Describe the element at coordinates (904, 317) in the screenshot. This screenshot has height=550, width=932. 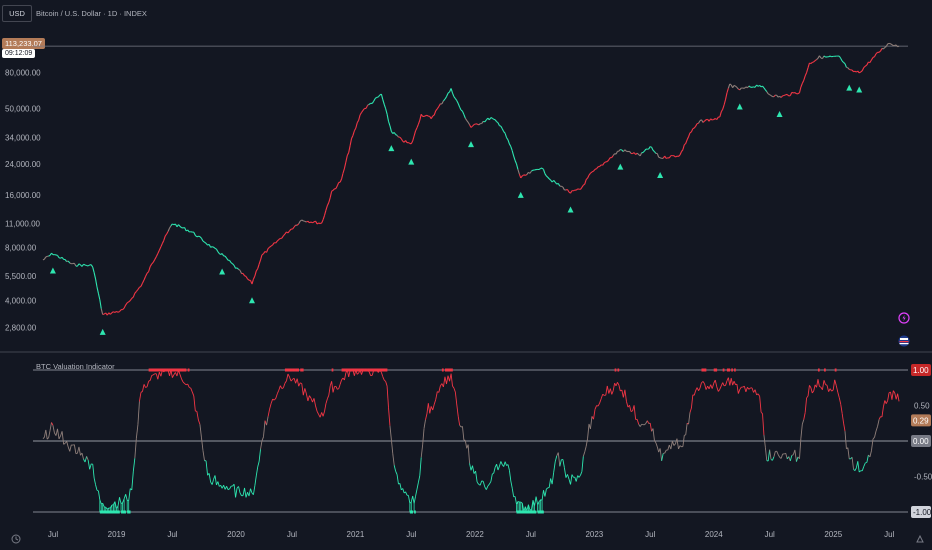
I see `flash-icon` at that location.